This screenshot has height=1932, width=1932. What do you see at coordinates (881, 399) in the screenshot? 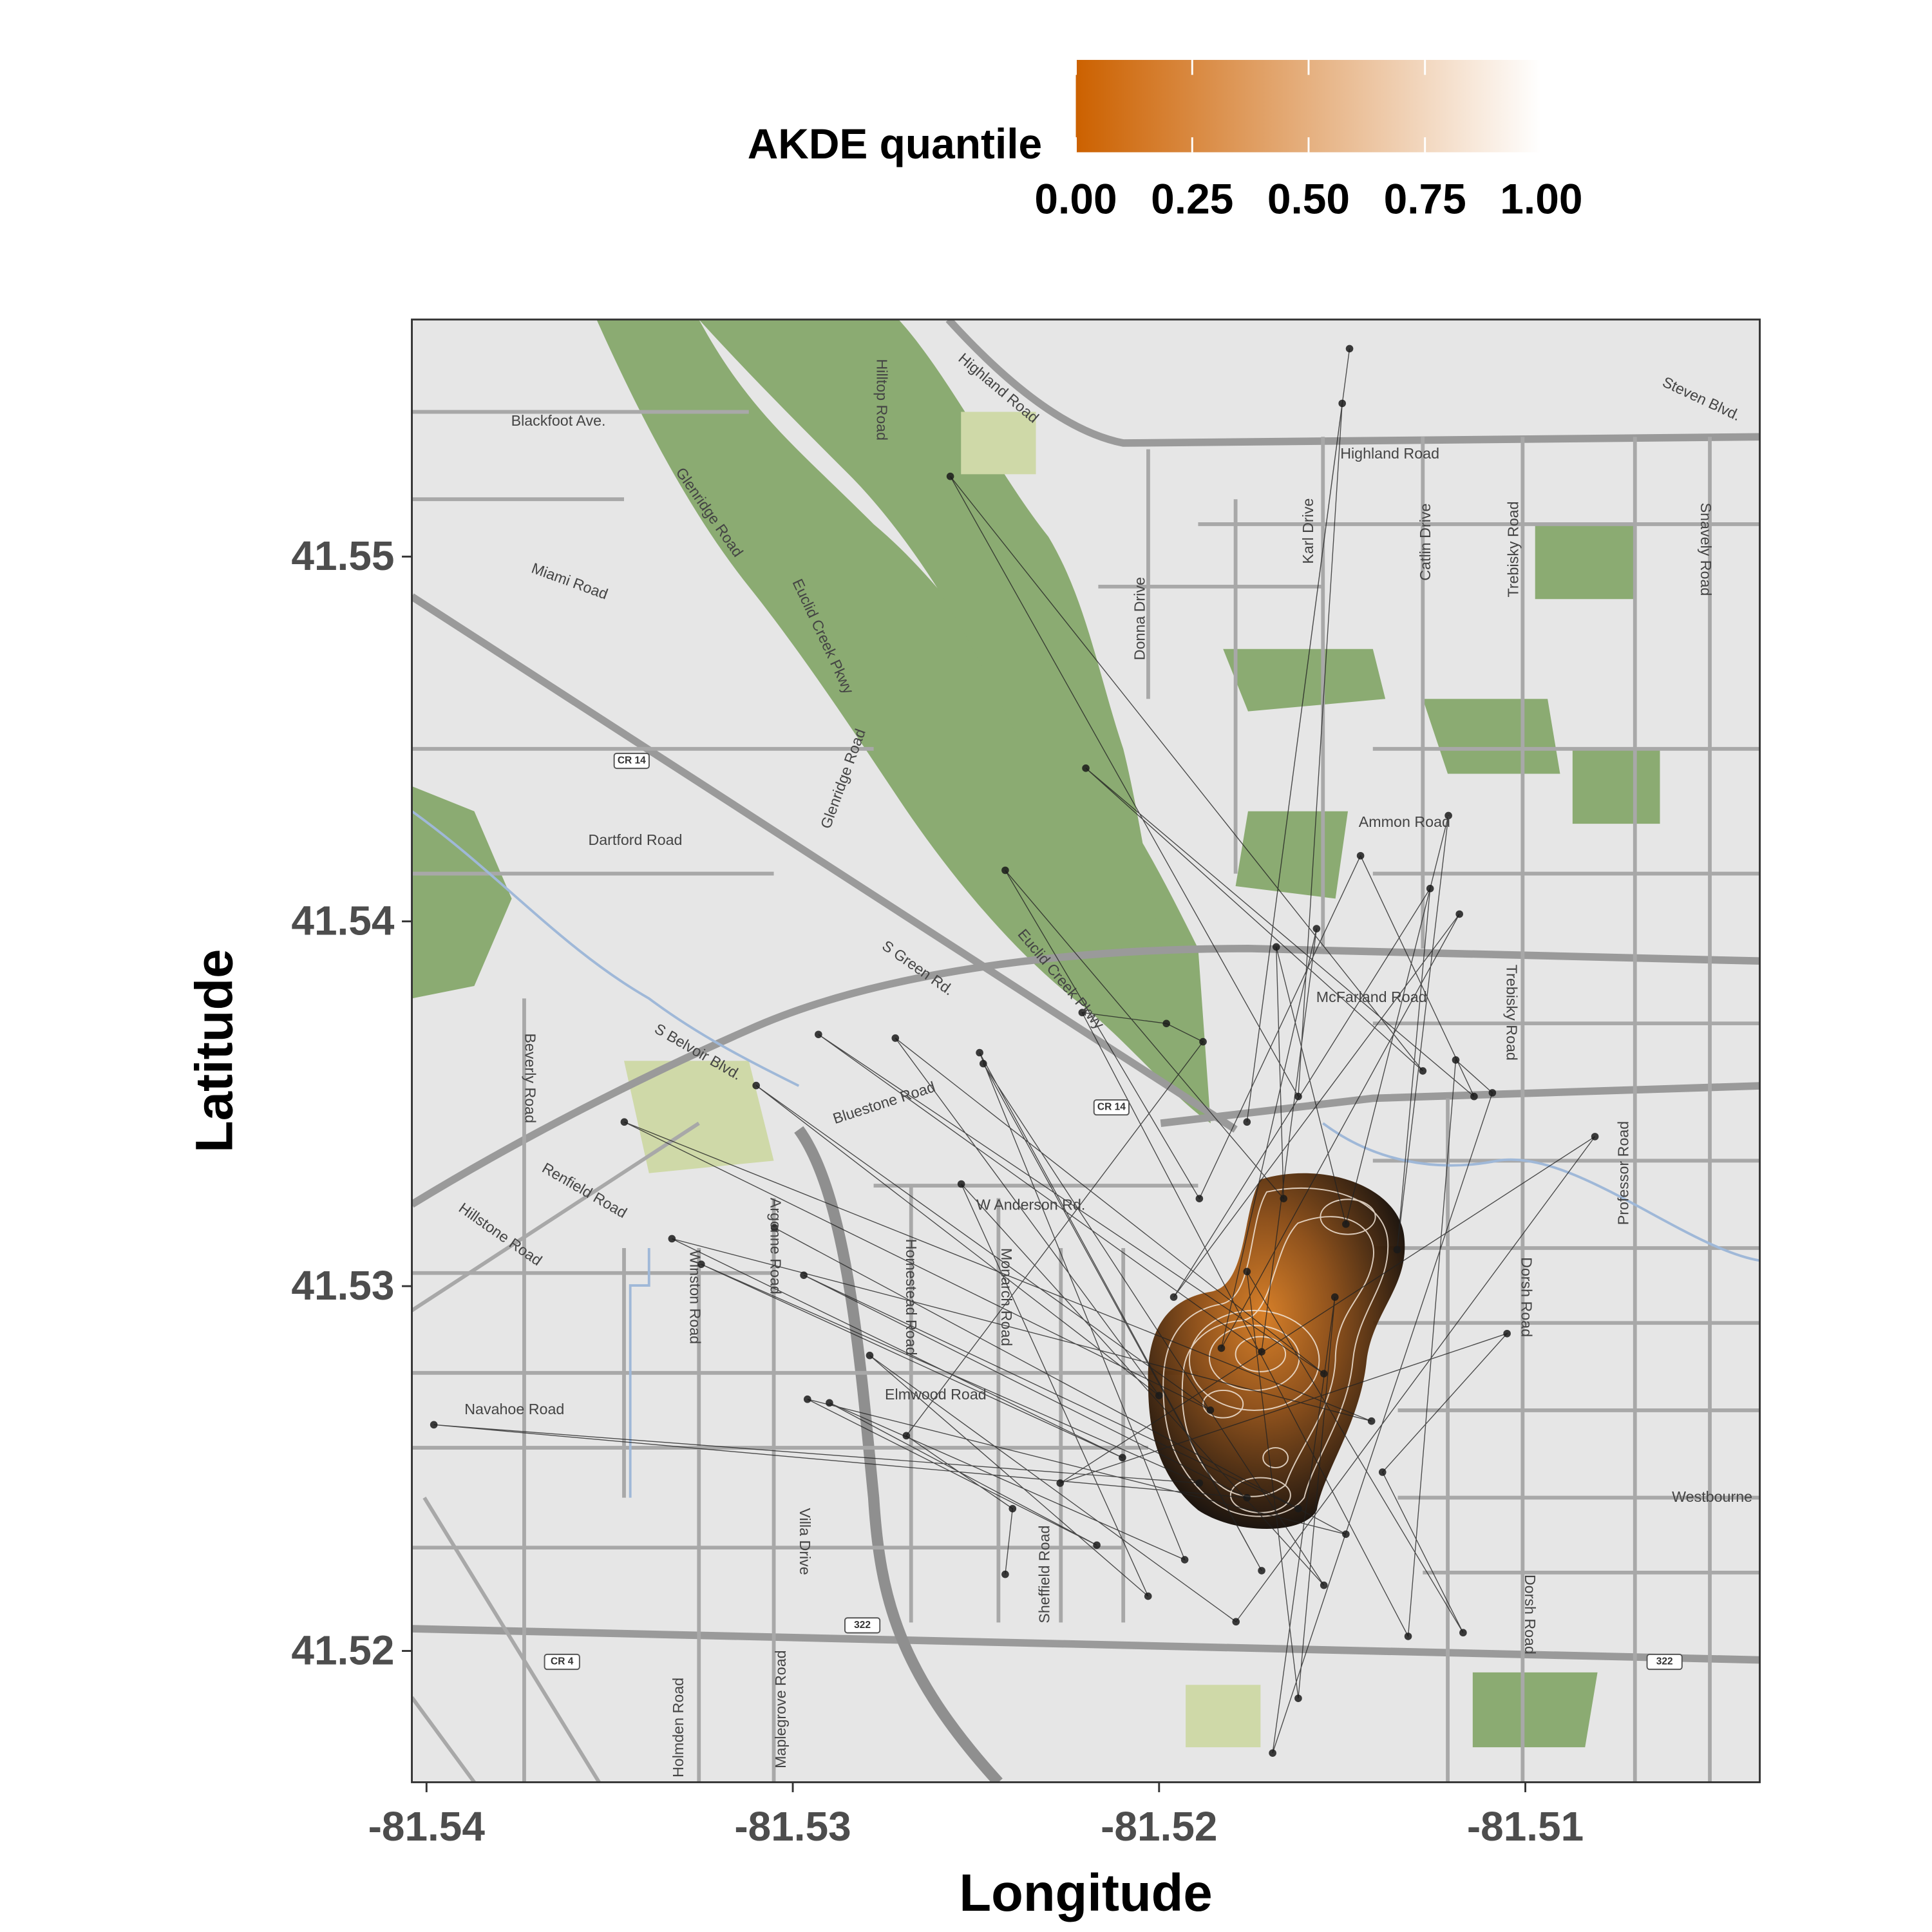
I see `street-label: Hilltop Road` at bounding box center [881, 399].